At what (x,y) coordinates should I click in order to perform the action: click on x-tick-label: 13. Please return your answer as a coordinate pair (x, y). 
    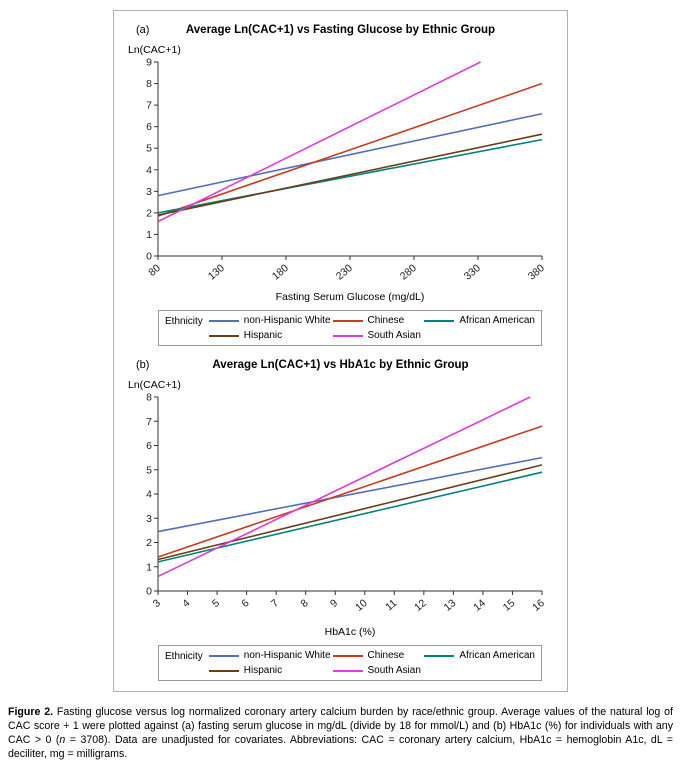
    Looking at the image, I should click on (450, 605).